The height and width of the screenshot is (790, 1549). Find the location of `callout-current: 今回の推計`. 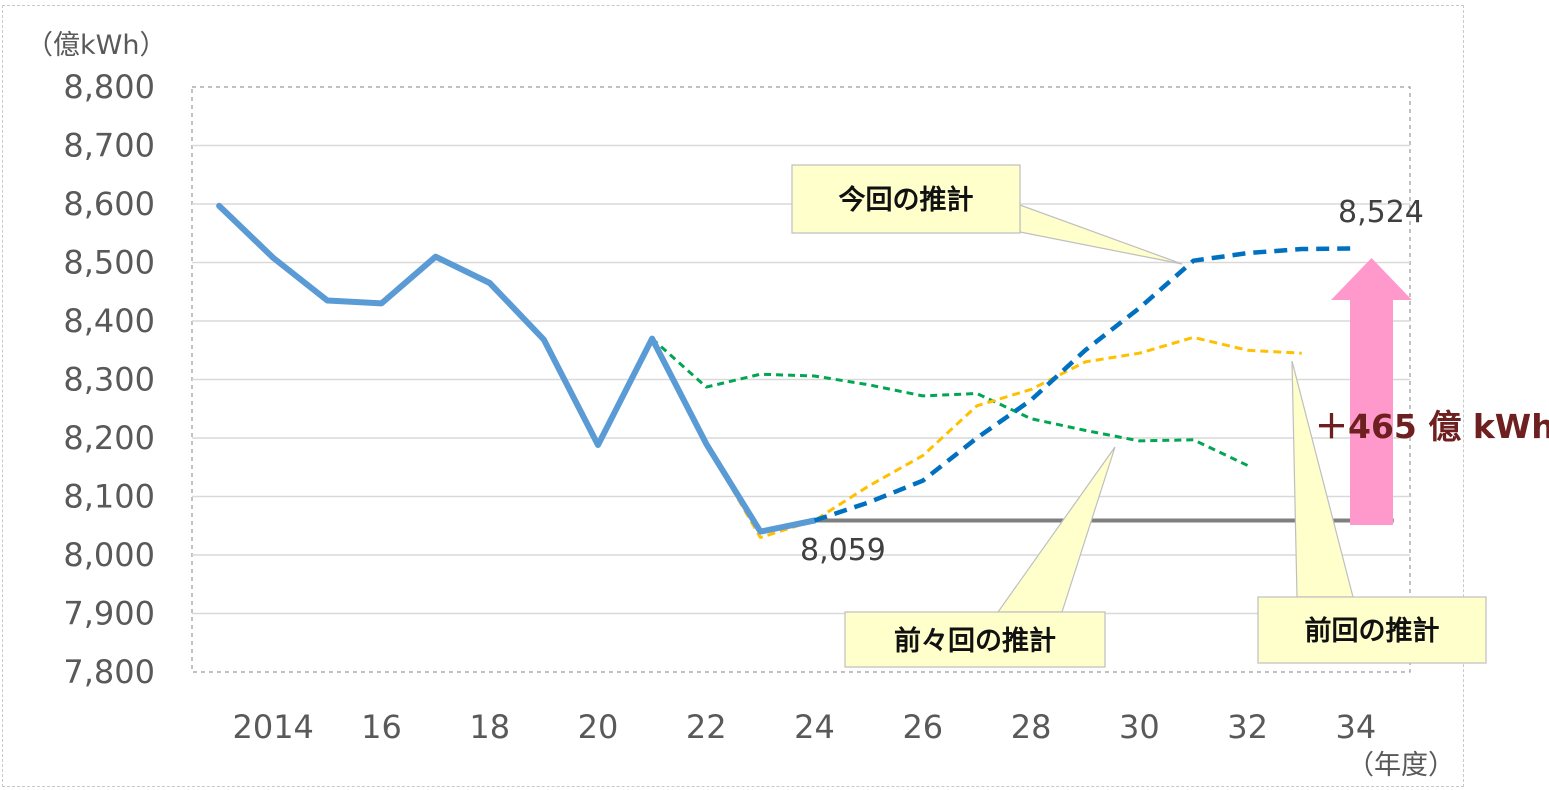

callout-current: 今回の推計 is located at coordinates (987, 214).